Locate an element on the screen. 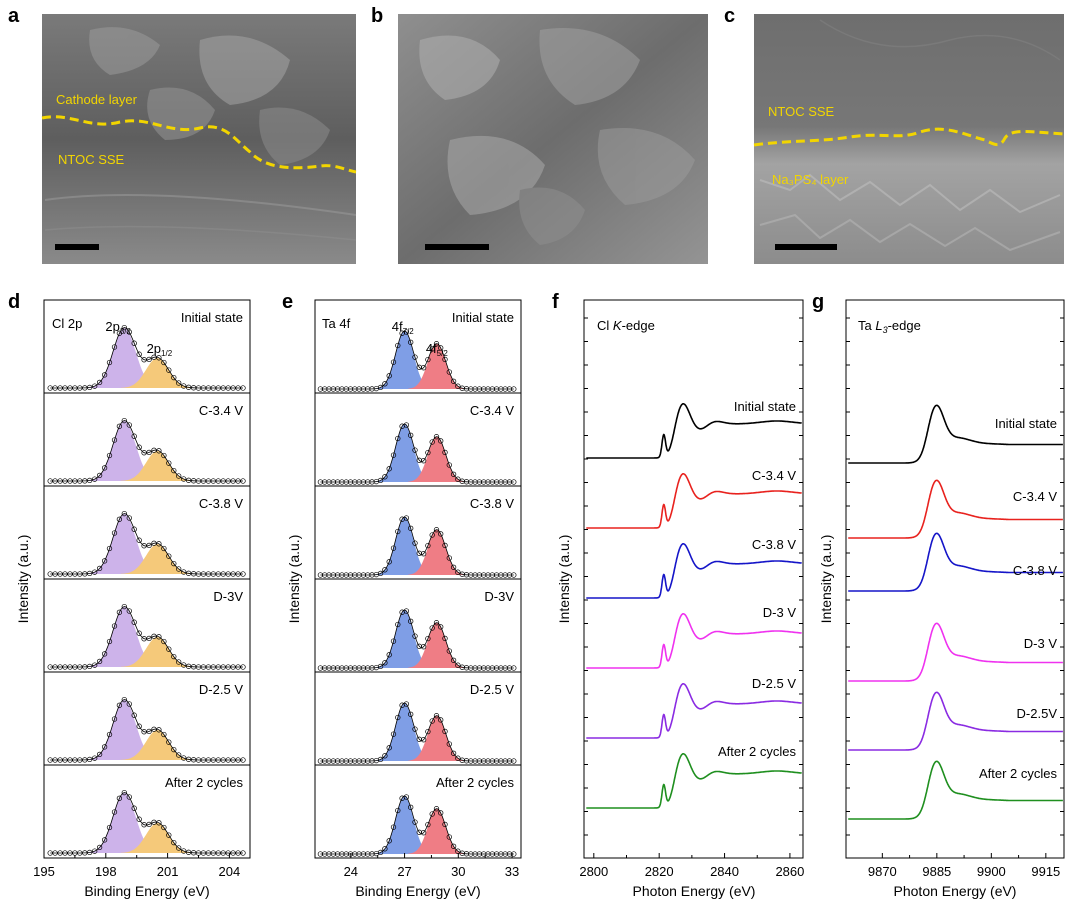 Image resolution: width=1080 pixels, height=917 pixels. x-tick-label-f-1: 2800 is located at coordinates (593, 871).